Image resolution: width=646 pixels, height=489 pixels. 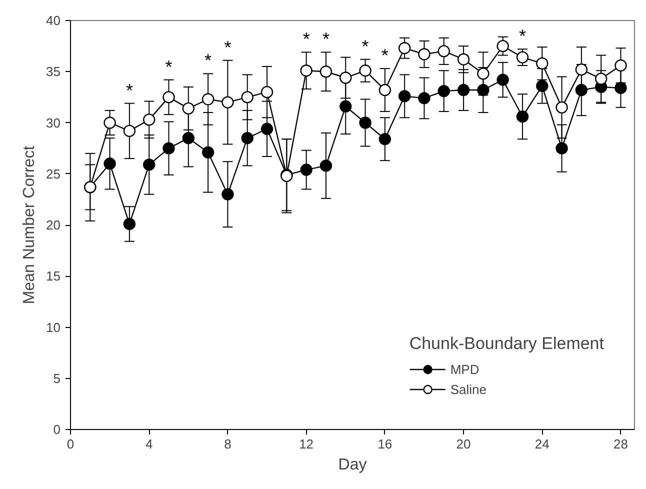 What do you see at coordinates (542, 444) in the screenshot?
I see `x-tick-label: 24` at bounding box center [542, 444].